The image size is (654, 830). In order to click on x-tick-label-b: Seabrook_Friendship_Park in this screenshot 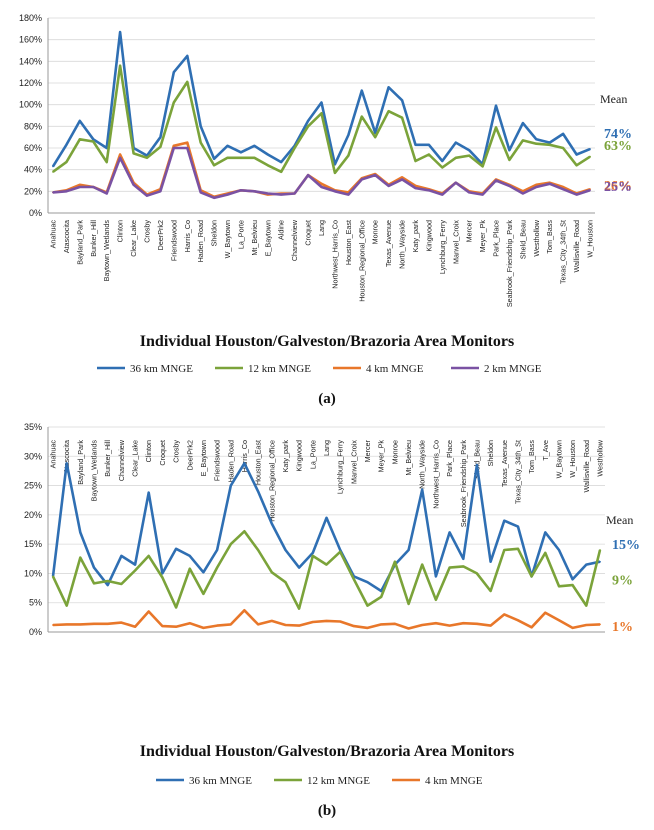, I will do `click(463, 484)`.